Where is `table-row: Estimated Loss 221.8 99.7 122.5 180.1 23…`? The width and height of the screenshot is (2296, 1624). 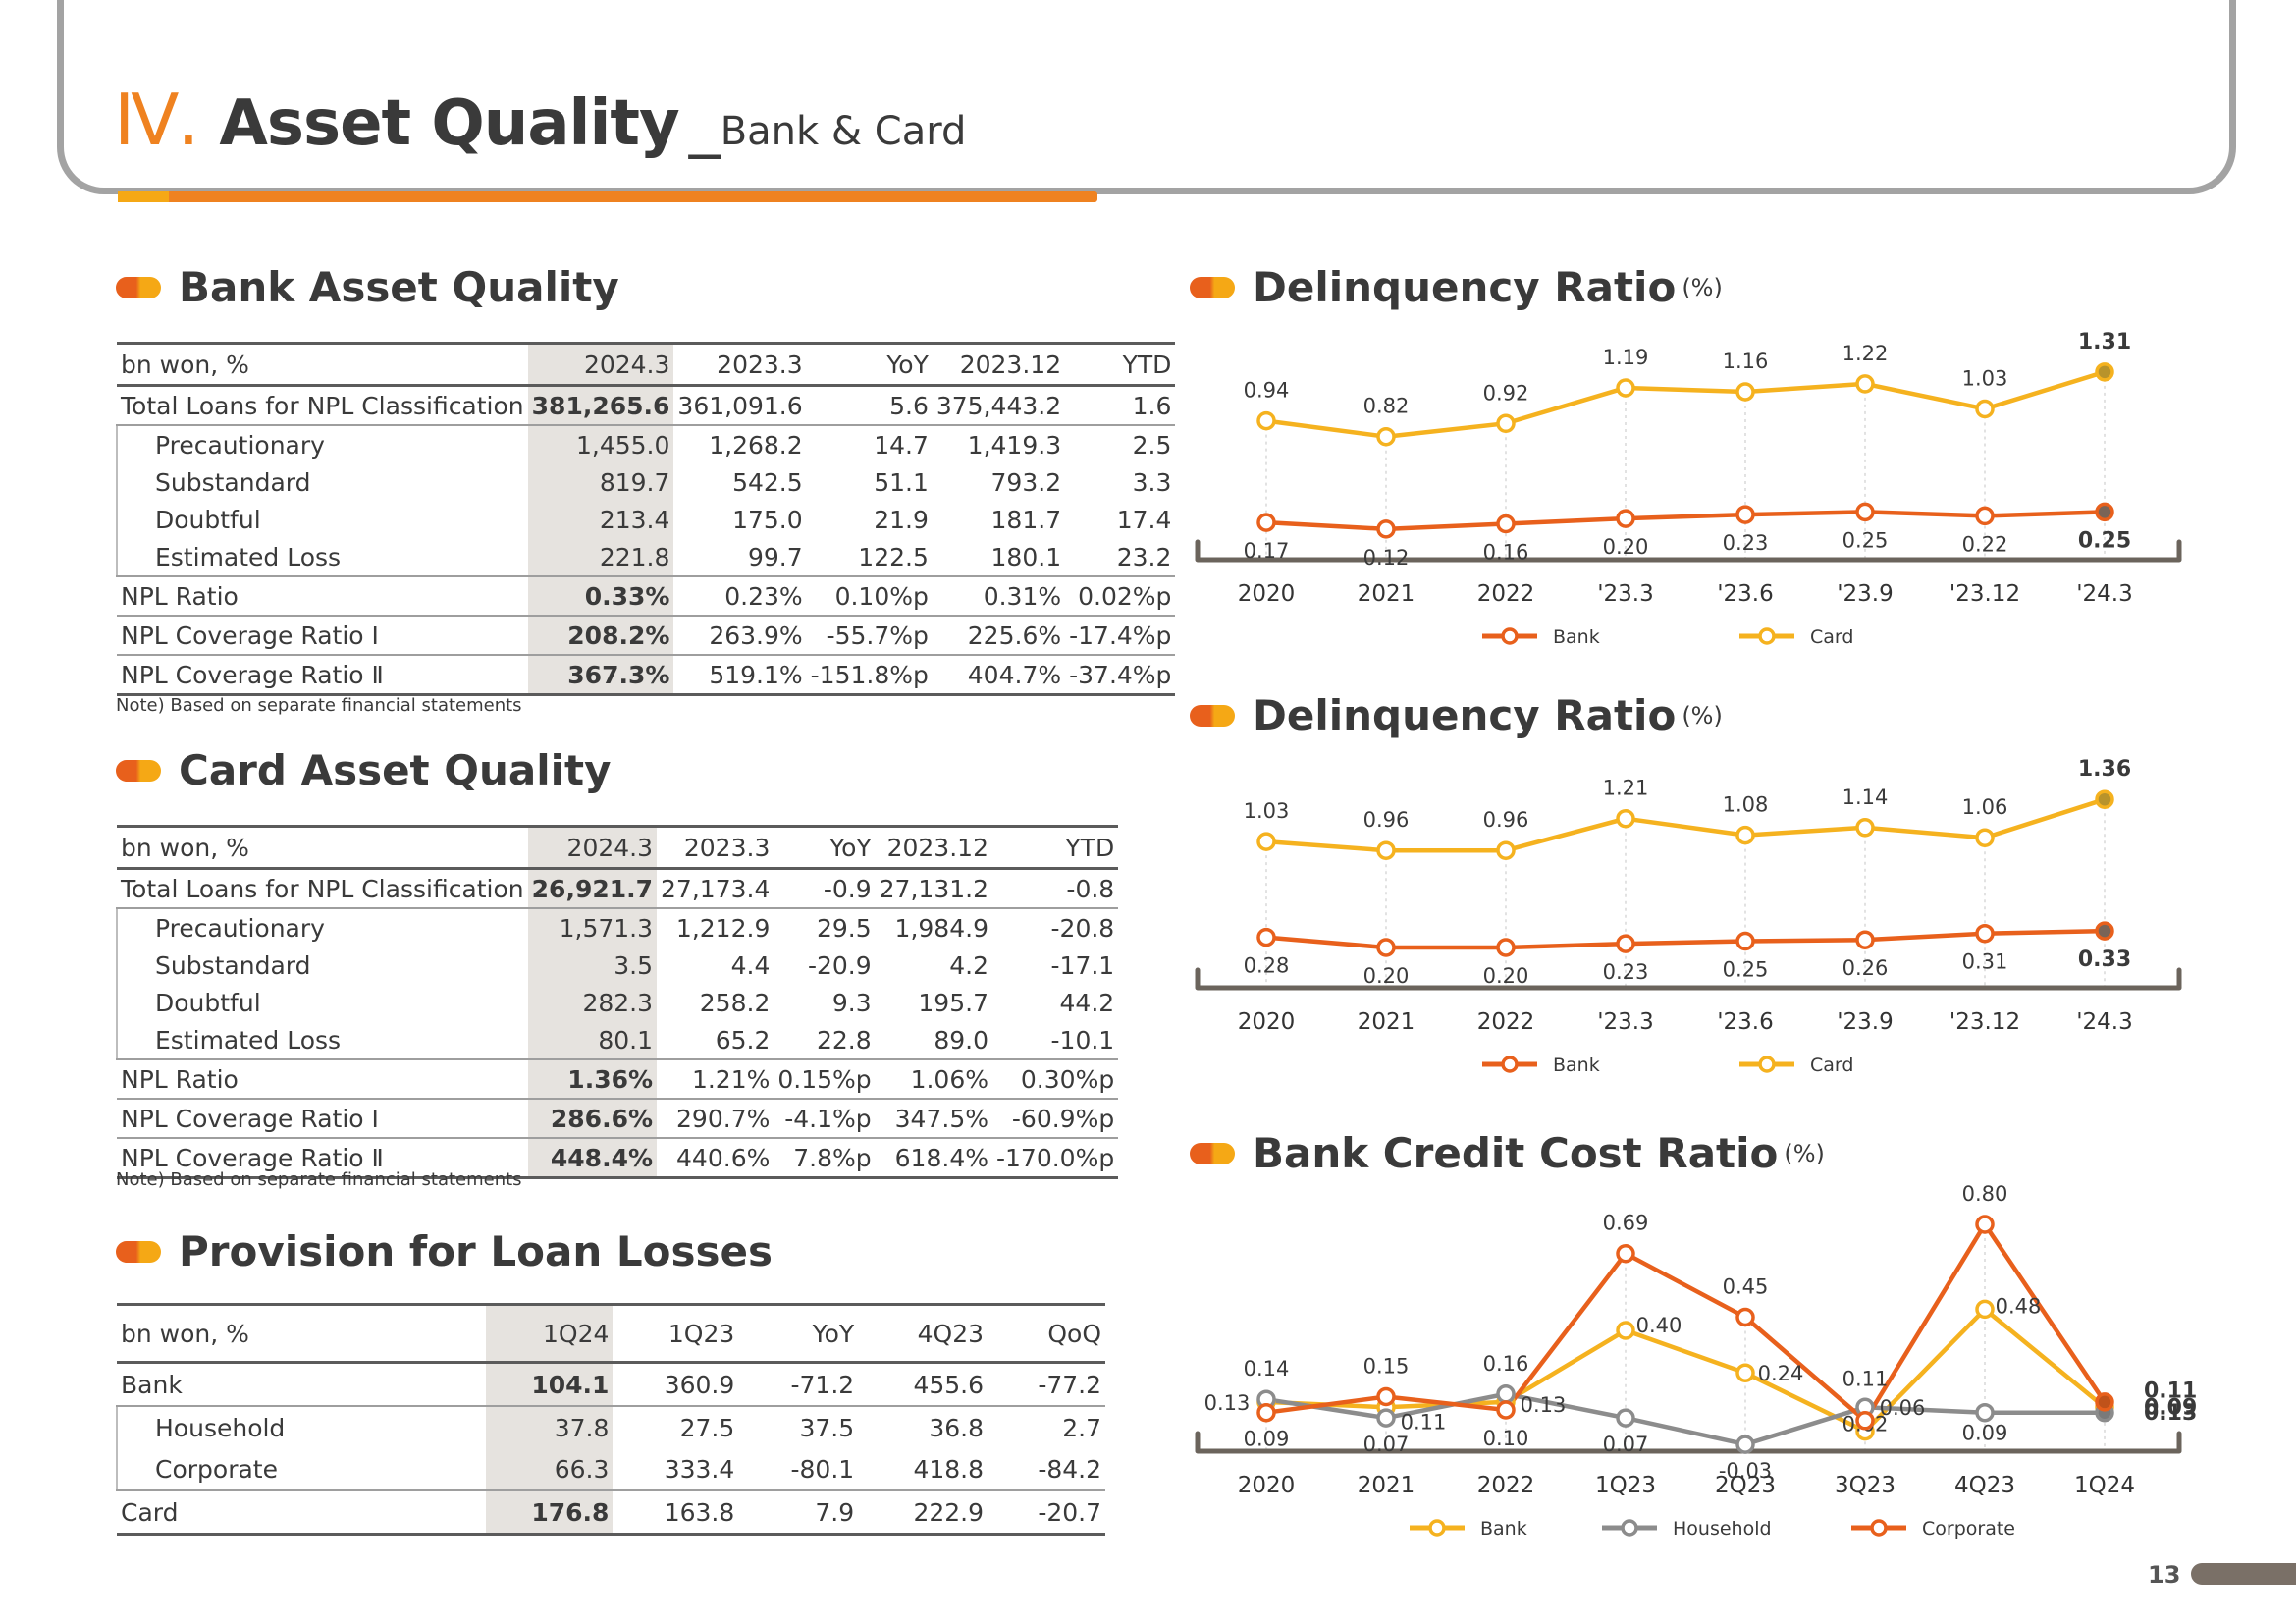 table-row: Estimated Loss 221.8 99.7 122.5 180.1 23… is located at coordinates (646, 557).